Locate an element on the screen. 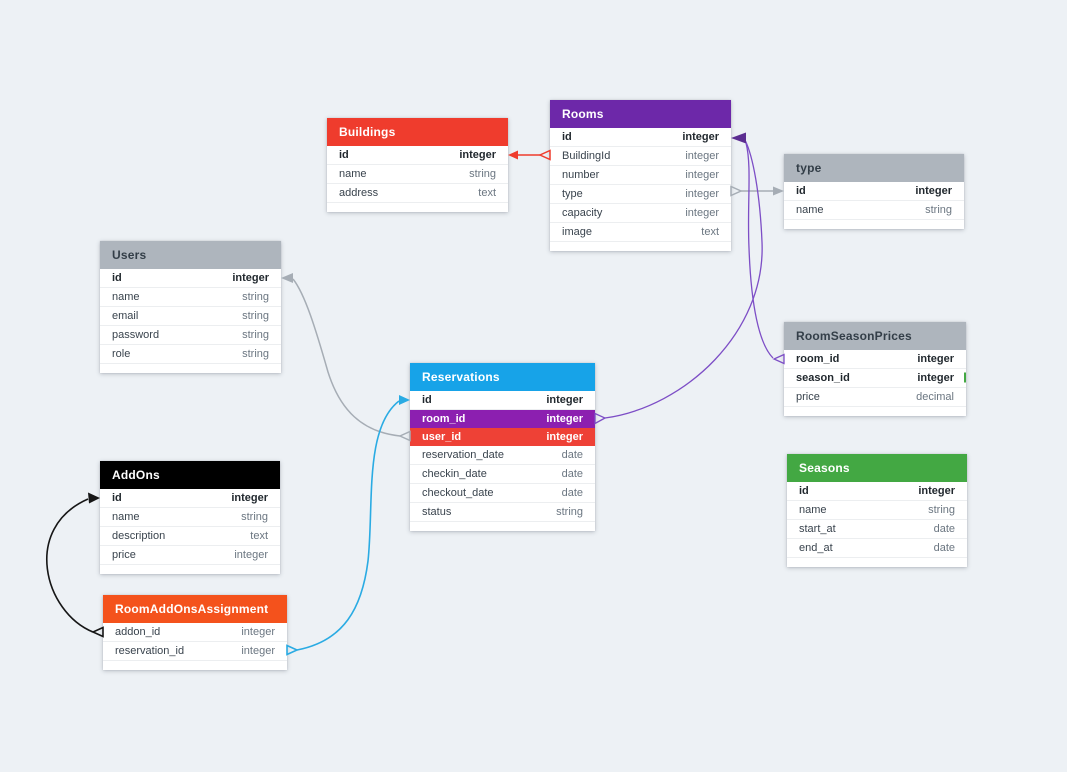 This screenshot has width=1067, height=772. field-row-RoomSeasonPrices-room_id: room_id integer is located at coordinates (875, 359).